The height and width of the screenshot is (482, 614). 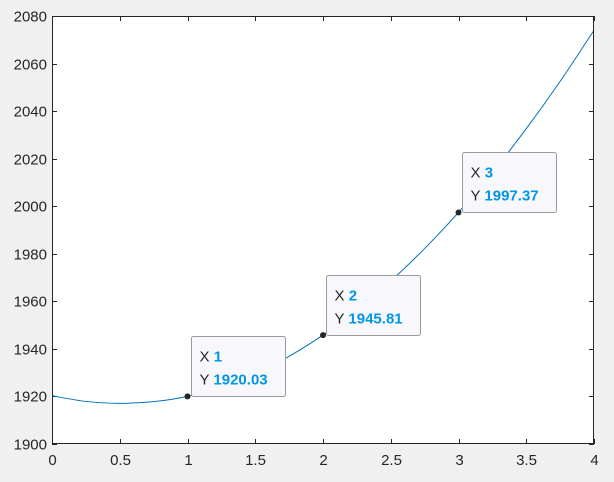 I want to click on datatip-y-value: 1945.81, so click(x=375, y=319).